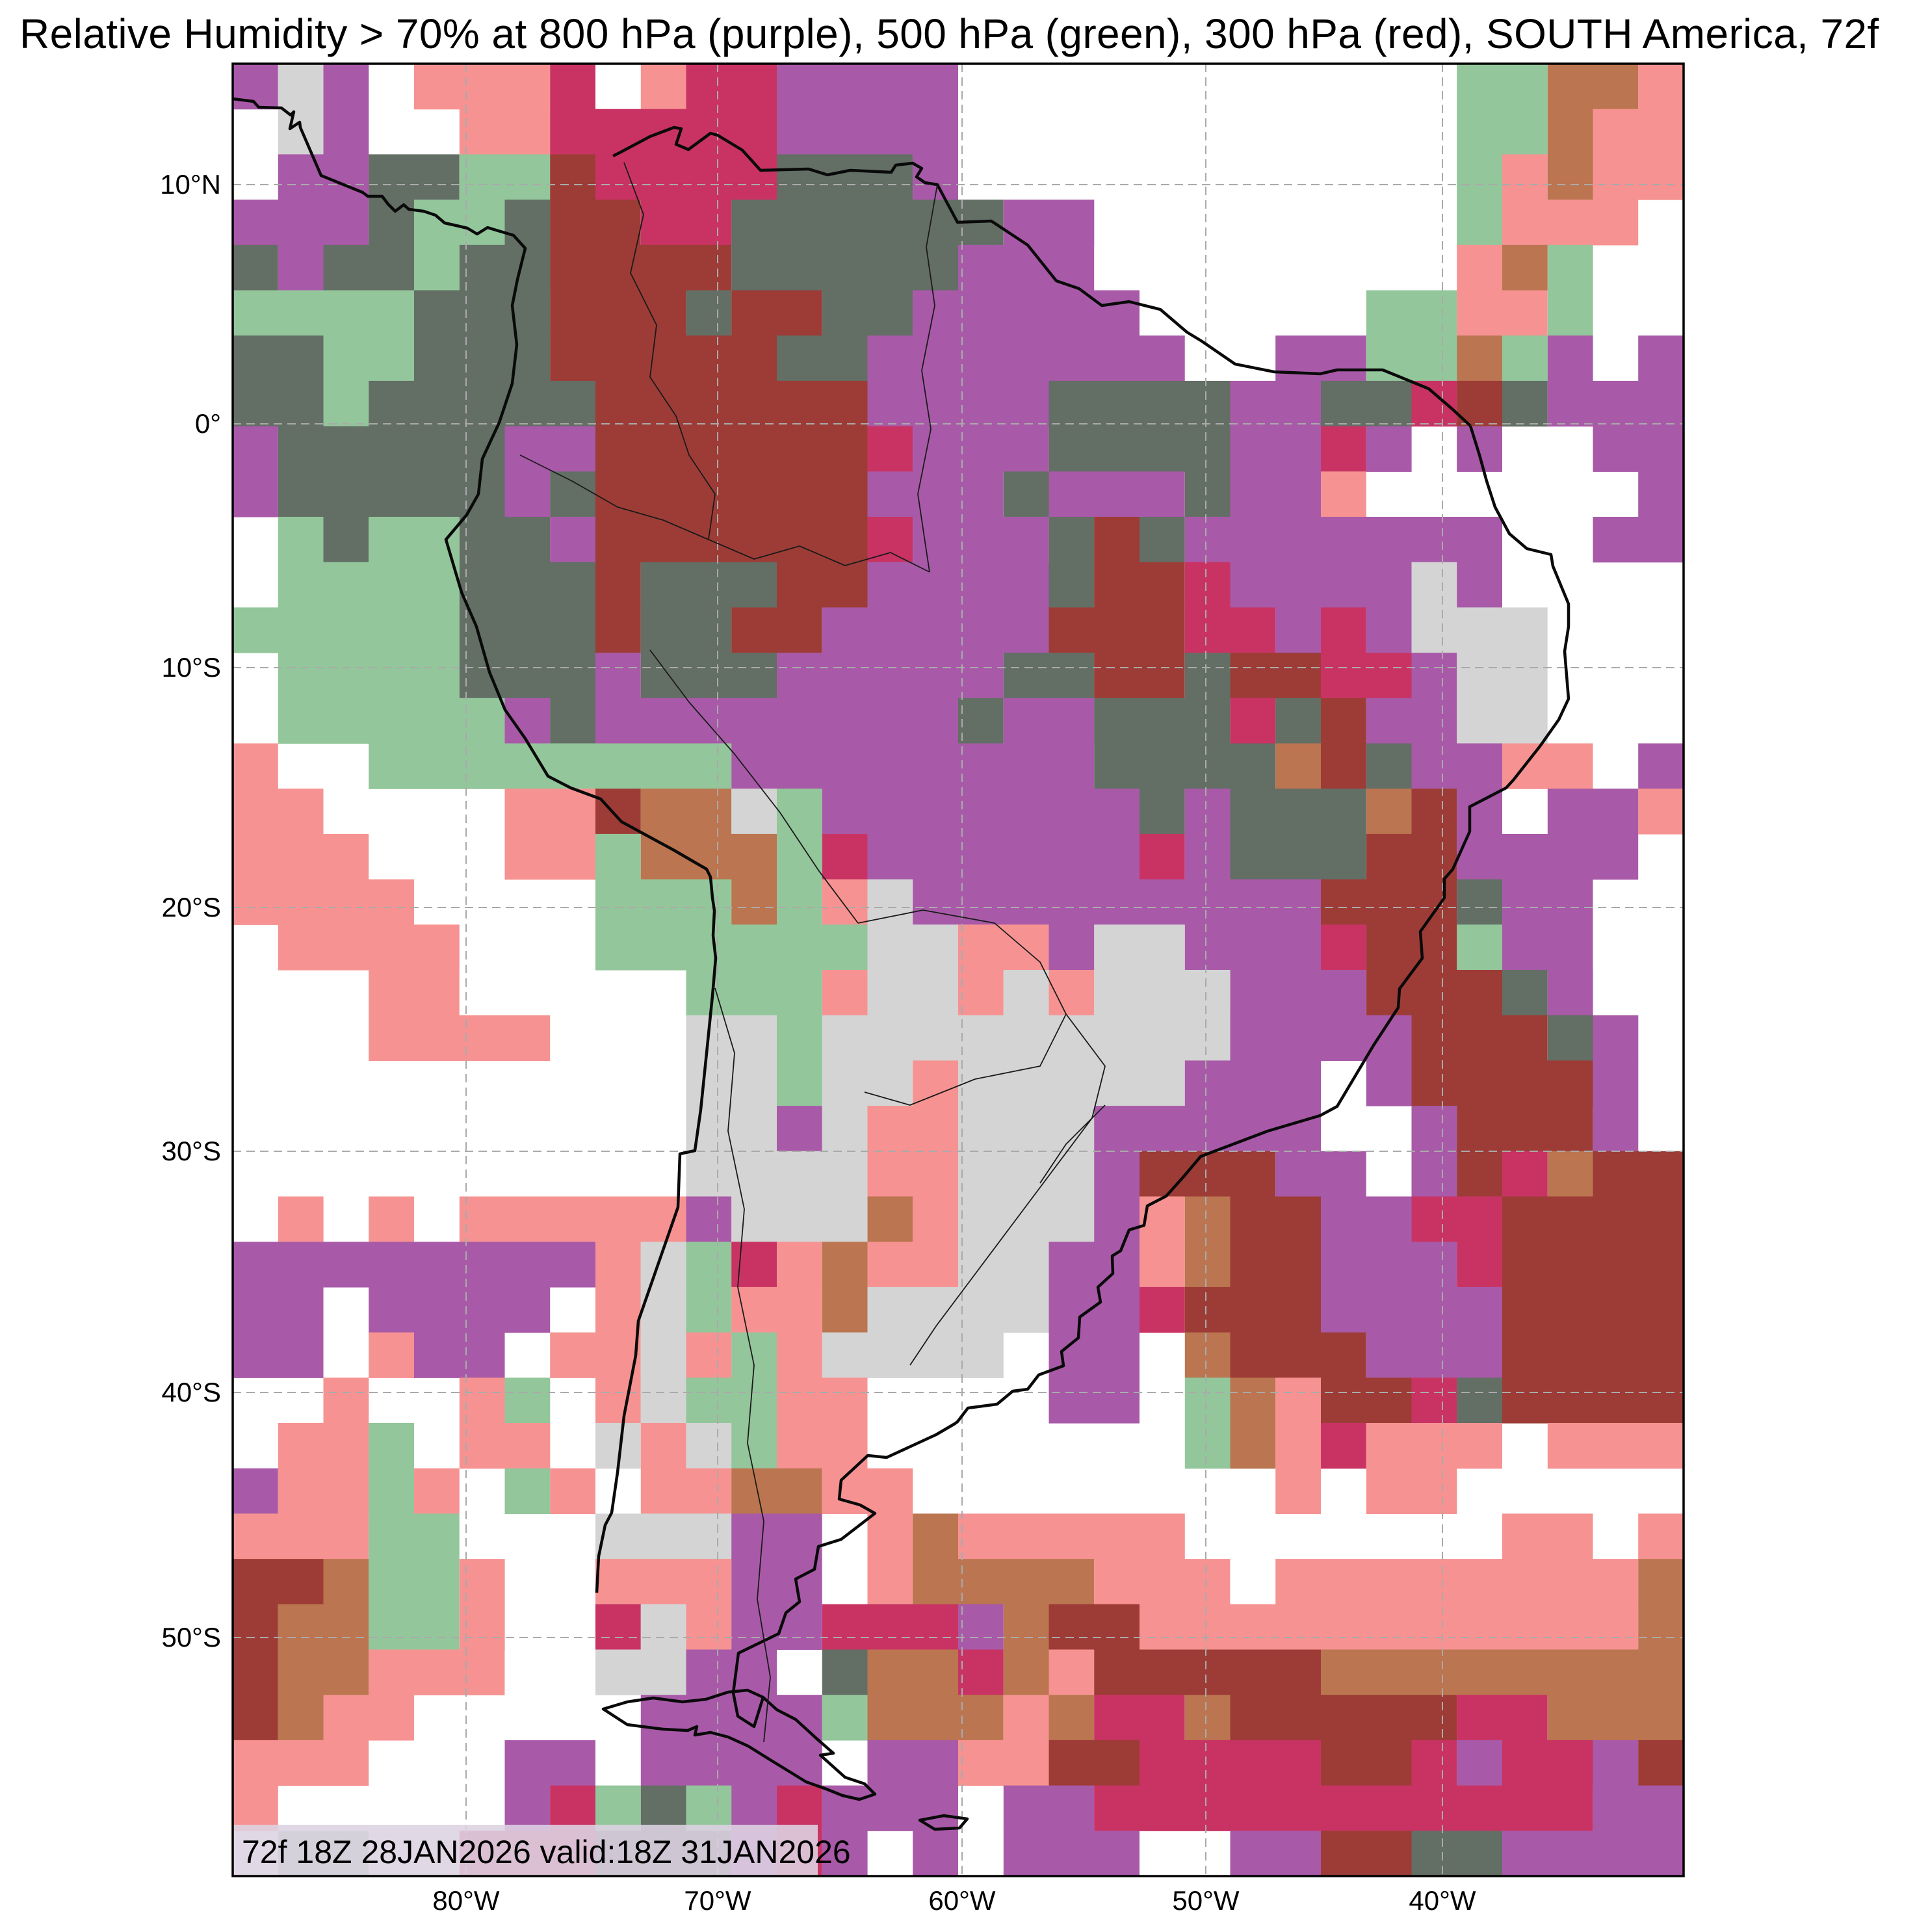 This screenshot has height=1932, width=1915. I want to click on svg-text: 80°W, so click(466, 1900).